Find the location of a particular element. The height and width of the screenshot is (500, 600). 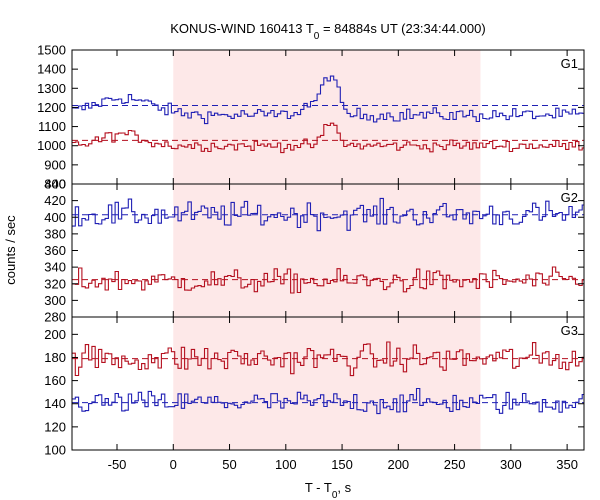

ytick-label: 1200 is located at coordinates (51, 107).